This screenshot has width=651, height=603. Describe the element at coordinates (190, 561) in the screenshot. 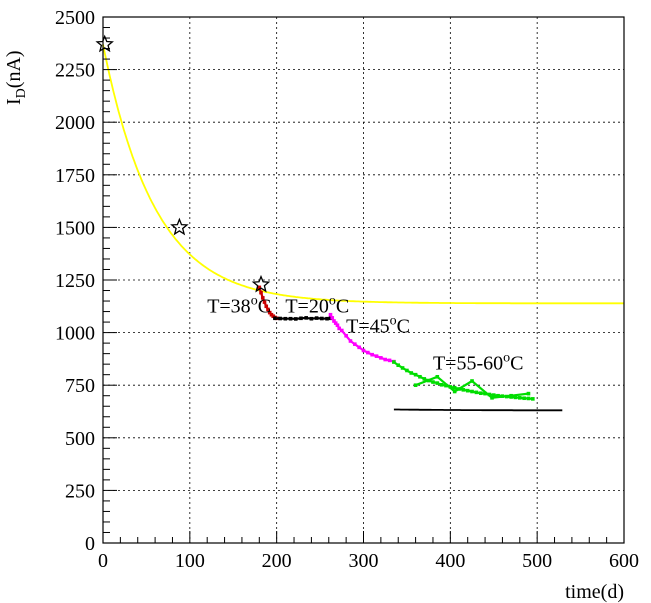

I see `x-tick-label: 100` at that location.